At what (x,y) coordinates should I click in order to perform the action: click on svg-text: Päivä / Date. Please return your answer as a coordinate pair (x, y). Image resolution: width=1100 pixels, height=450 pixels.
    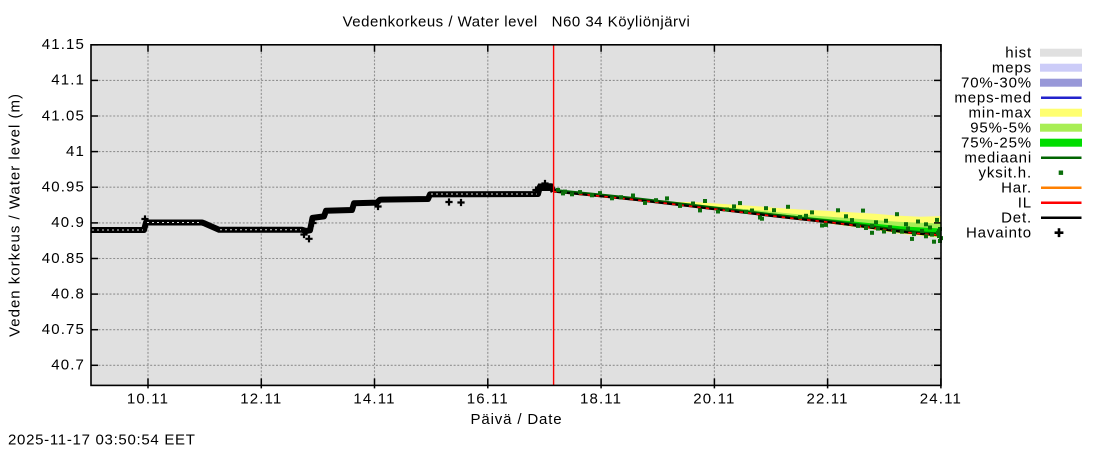
    Looking at the image, I should click on (517, 419).